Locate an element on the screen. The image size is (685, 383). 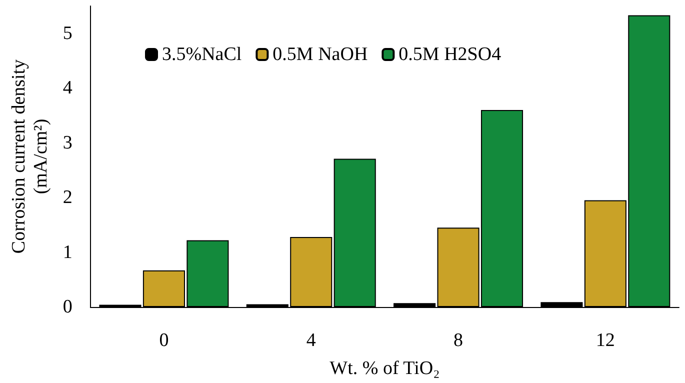
x-tick-label: 0 is located at coordinates (164, 340).